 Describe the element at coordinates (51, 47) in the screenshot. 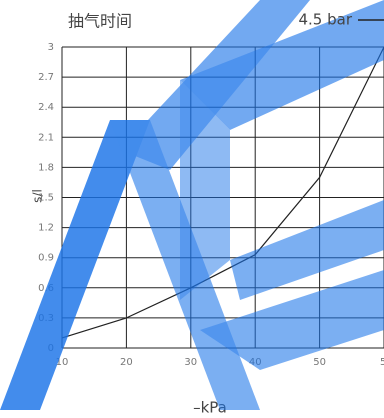

I see `y-tick-label: 3` at that location.